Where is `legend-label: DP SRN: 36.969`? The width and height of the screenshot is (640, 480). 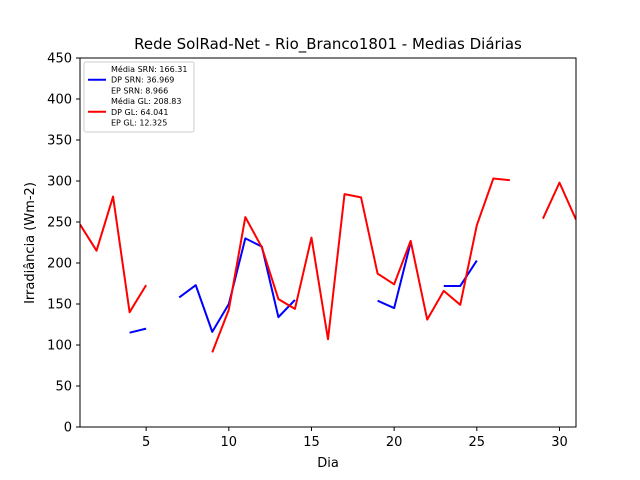
legend-label: DP SRN: 36.969 is located at coordinates (142, 80).